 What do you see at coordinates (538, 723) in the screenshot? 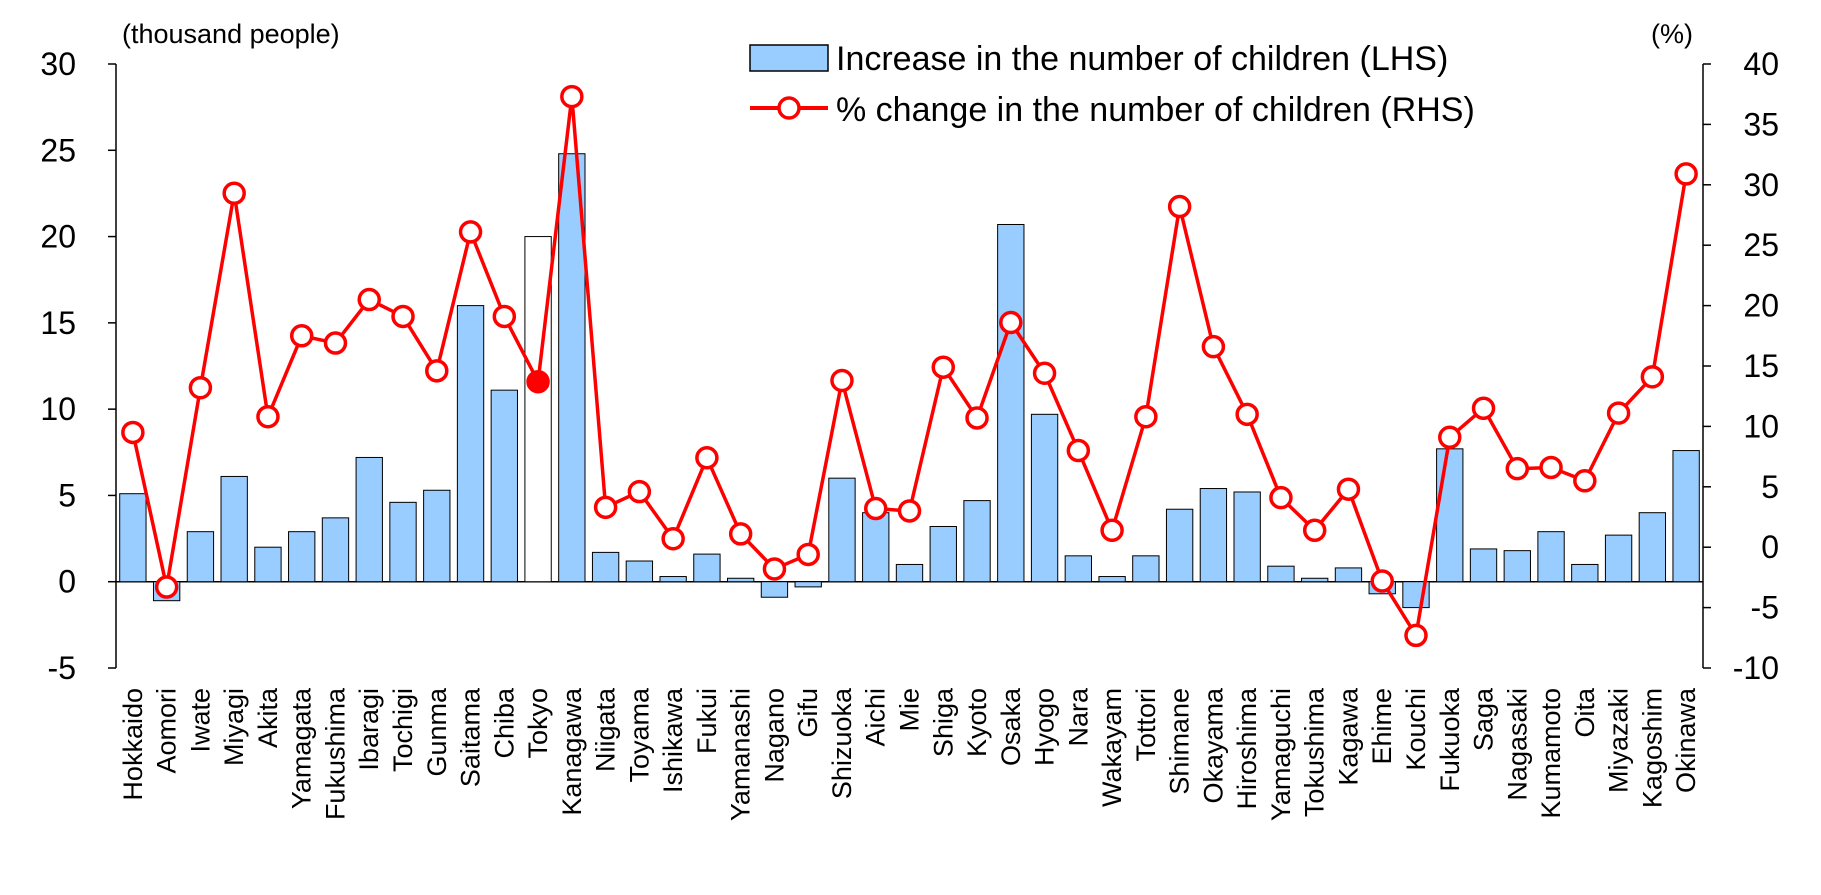
I see `category-label: Tokyo` at bounding box center [538, 723].